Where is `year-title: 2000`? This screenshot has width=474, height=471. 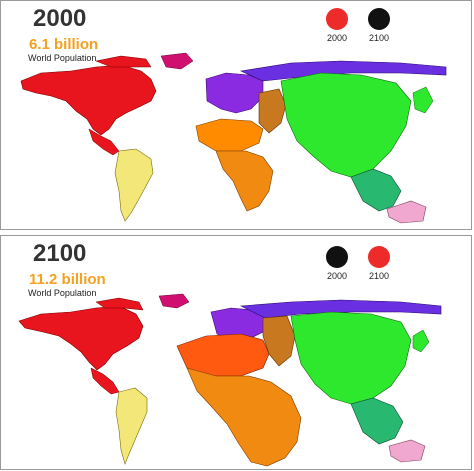
year-title: 2000 is located at coordinates (60, 18).